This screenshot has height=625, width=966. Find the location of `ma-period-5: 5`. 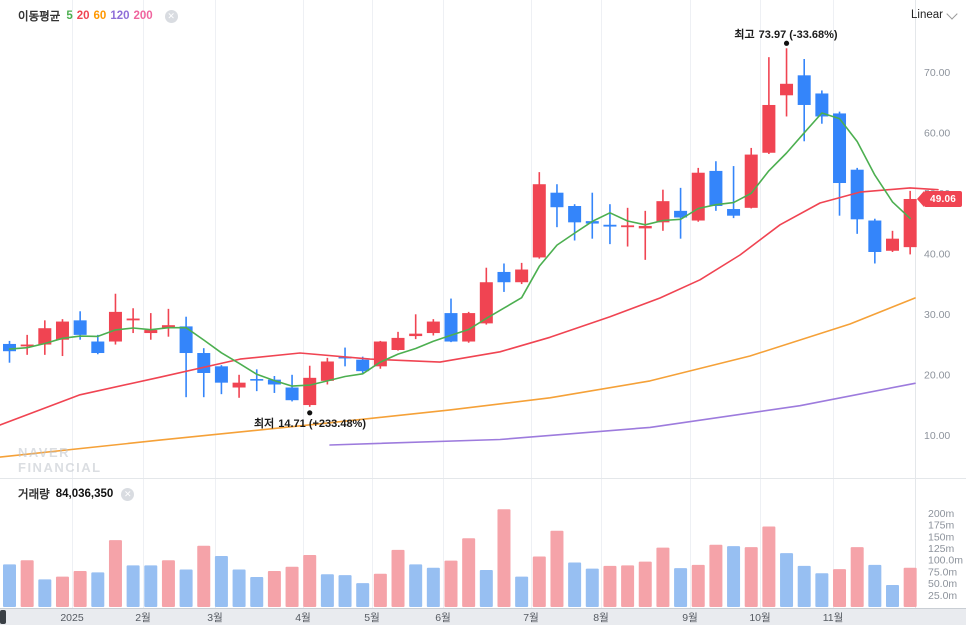

ma-period-5: 5 is located at coordinates (69, 16).